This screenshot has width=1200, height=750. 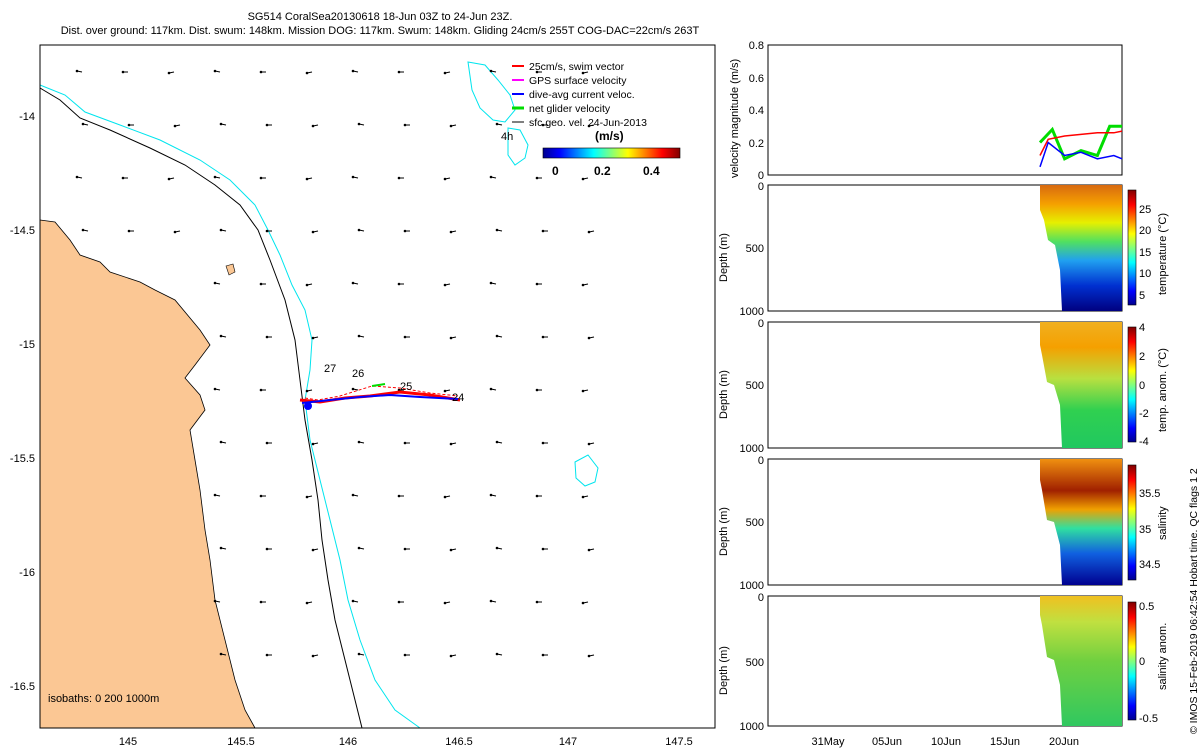 I want to click on y-tick-label: -15.5, so click(x=22, y=459).